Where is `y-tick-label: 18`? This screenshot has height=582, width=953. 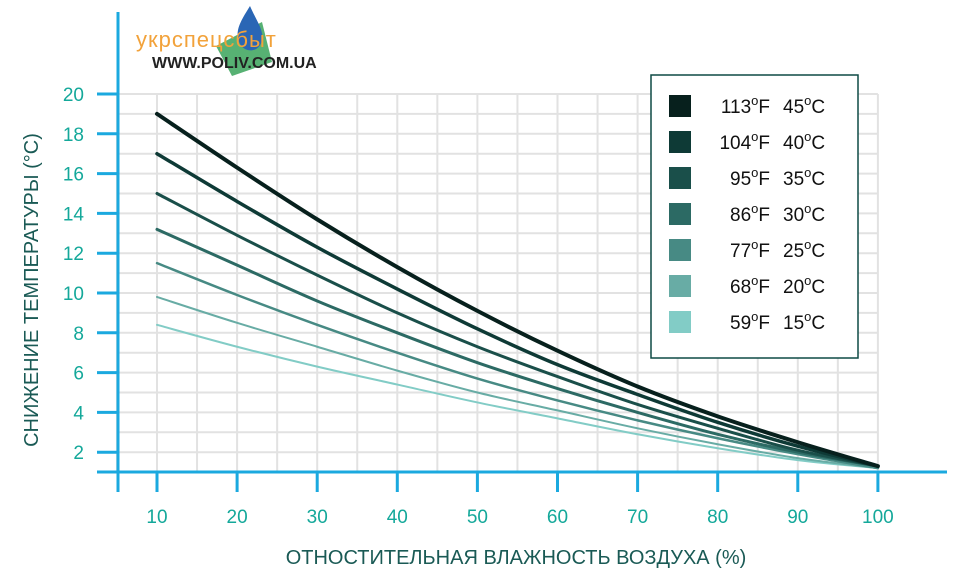 y-tick-label: 18 is located at coordinates (73, 135).